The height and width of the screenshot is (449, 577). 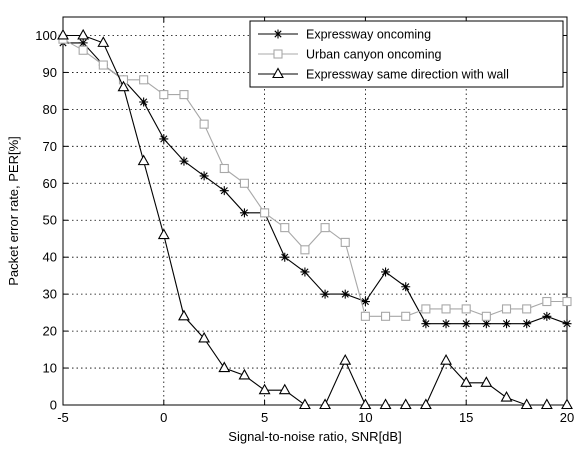 What do you see at coordinates (46, 35) in the screenshot?
I see `y-tick-label: 100` at bounding box center [46, 35].